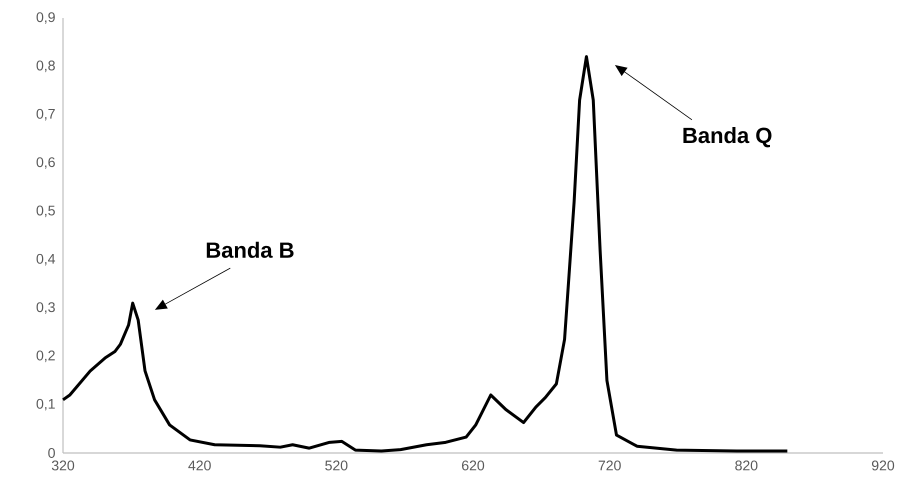  Describe the element at coordinates (45, 308) in the screenshot. I see `y-tick-label: 0,3` at that location.